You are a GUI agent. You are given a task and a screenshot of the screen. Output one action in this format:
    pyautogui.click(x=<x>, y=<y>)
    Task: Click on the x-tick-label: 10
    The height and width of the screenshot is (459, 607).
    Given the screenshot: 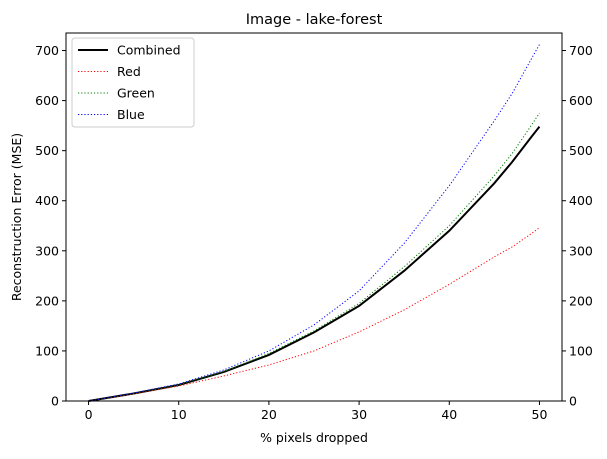 What is the action you would take?
    pyautogui.click(x=179, y=414)
    